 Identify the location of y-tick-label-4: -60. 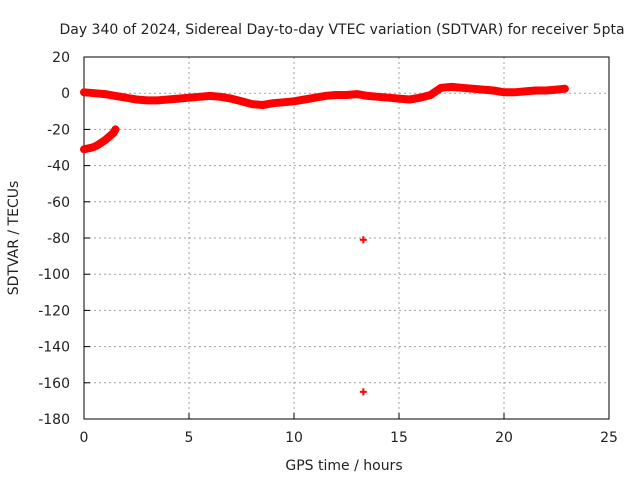
(58, 203).